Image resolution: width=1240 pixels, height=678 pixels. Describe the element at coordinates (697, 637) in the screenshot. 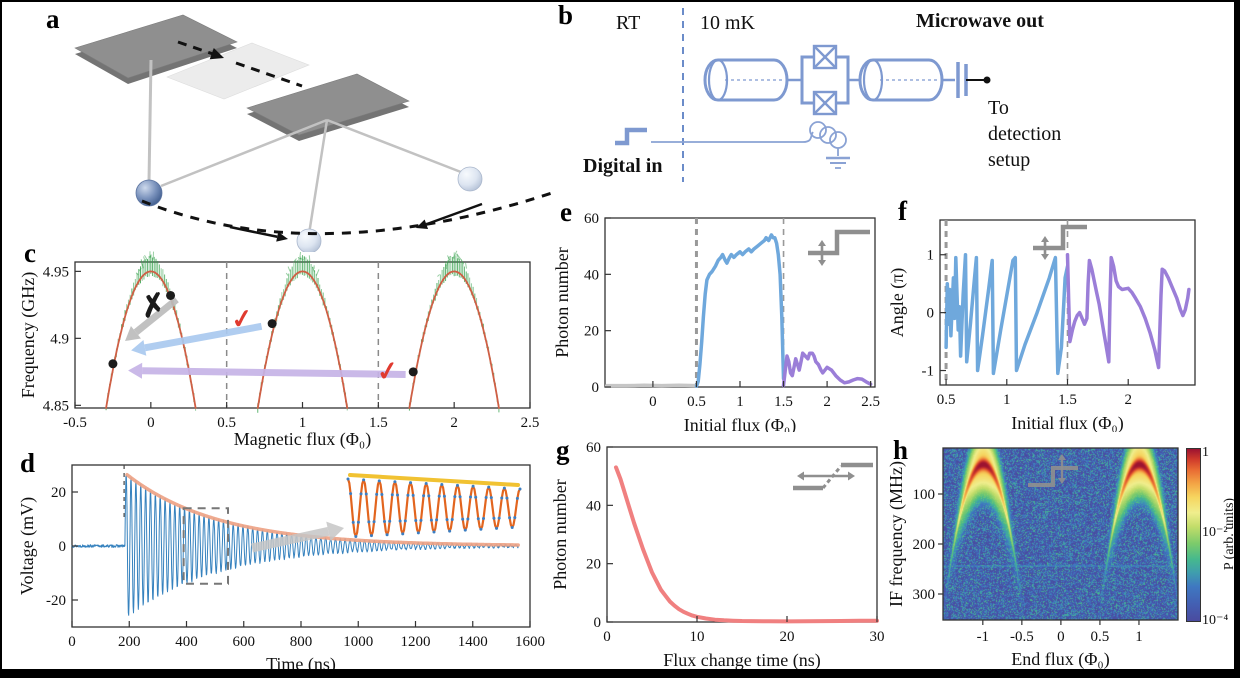

I see `svg-text: 10` at that location.